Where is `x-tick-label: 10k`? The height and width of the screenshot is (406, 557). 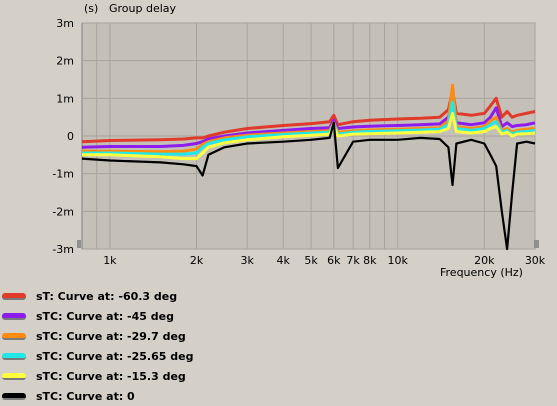 x-tick-label: 10k is located at coordinates (397, 260).